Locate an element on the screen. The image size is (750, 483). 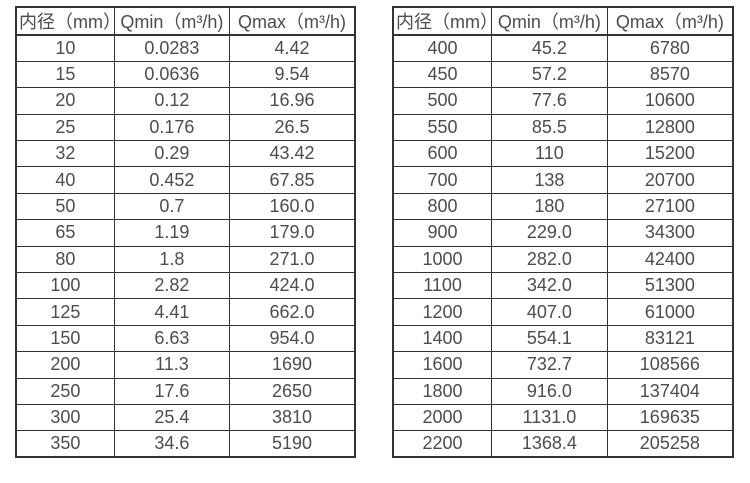
table-cell: 600 is located at coordinates (442, 154).